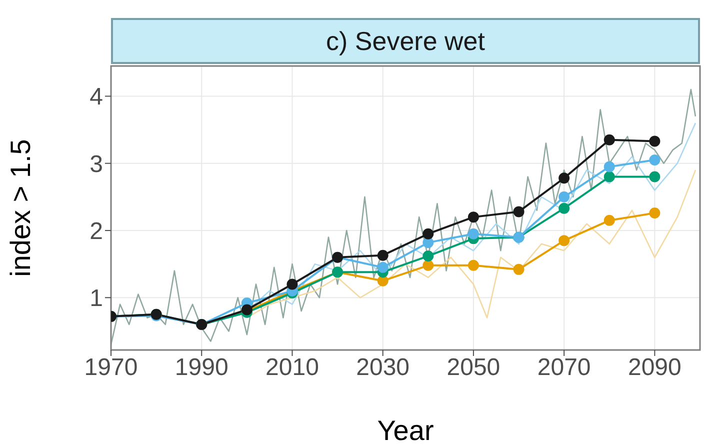  Describe the element at coordinates (655, 368) in the screenshot. I see `x-tick-label: 2090` at that location.